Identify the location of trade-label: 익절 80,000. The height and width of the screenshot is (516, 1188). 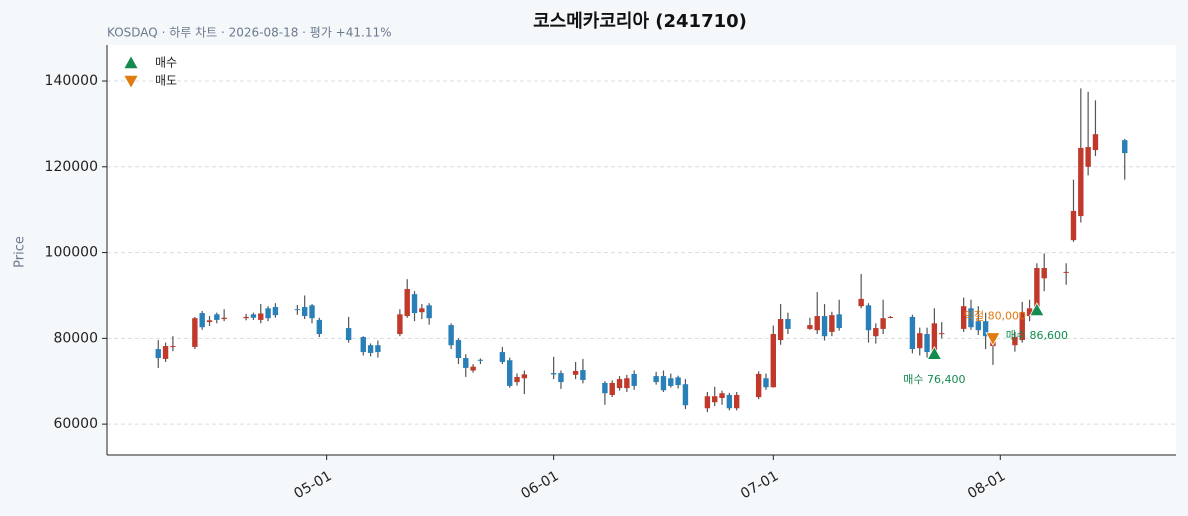
(995, 315).